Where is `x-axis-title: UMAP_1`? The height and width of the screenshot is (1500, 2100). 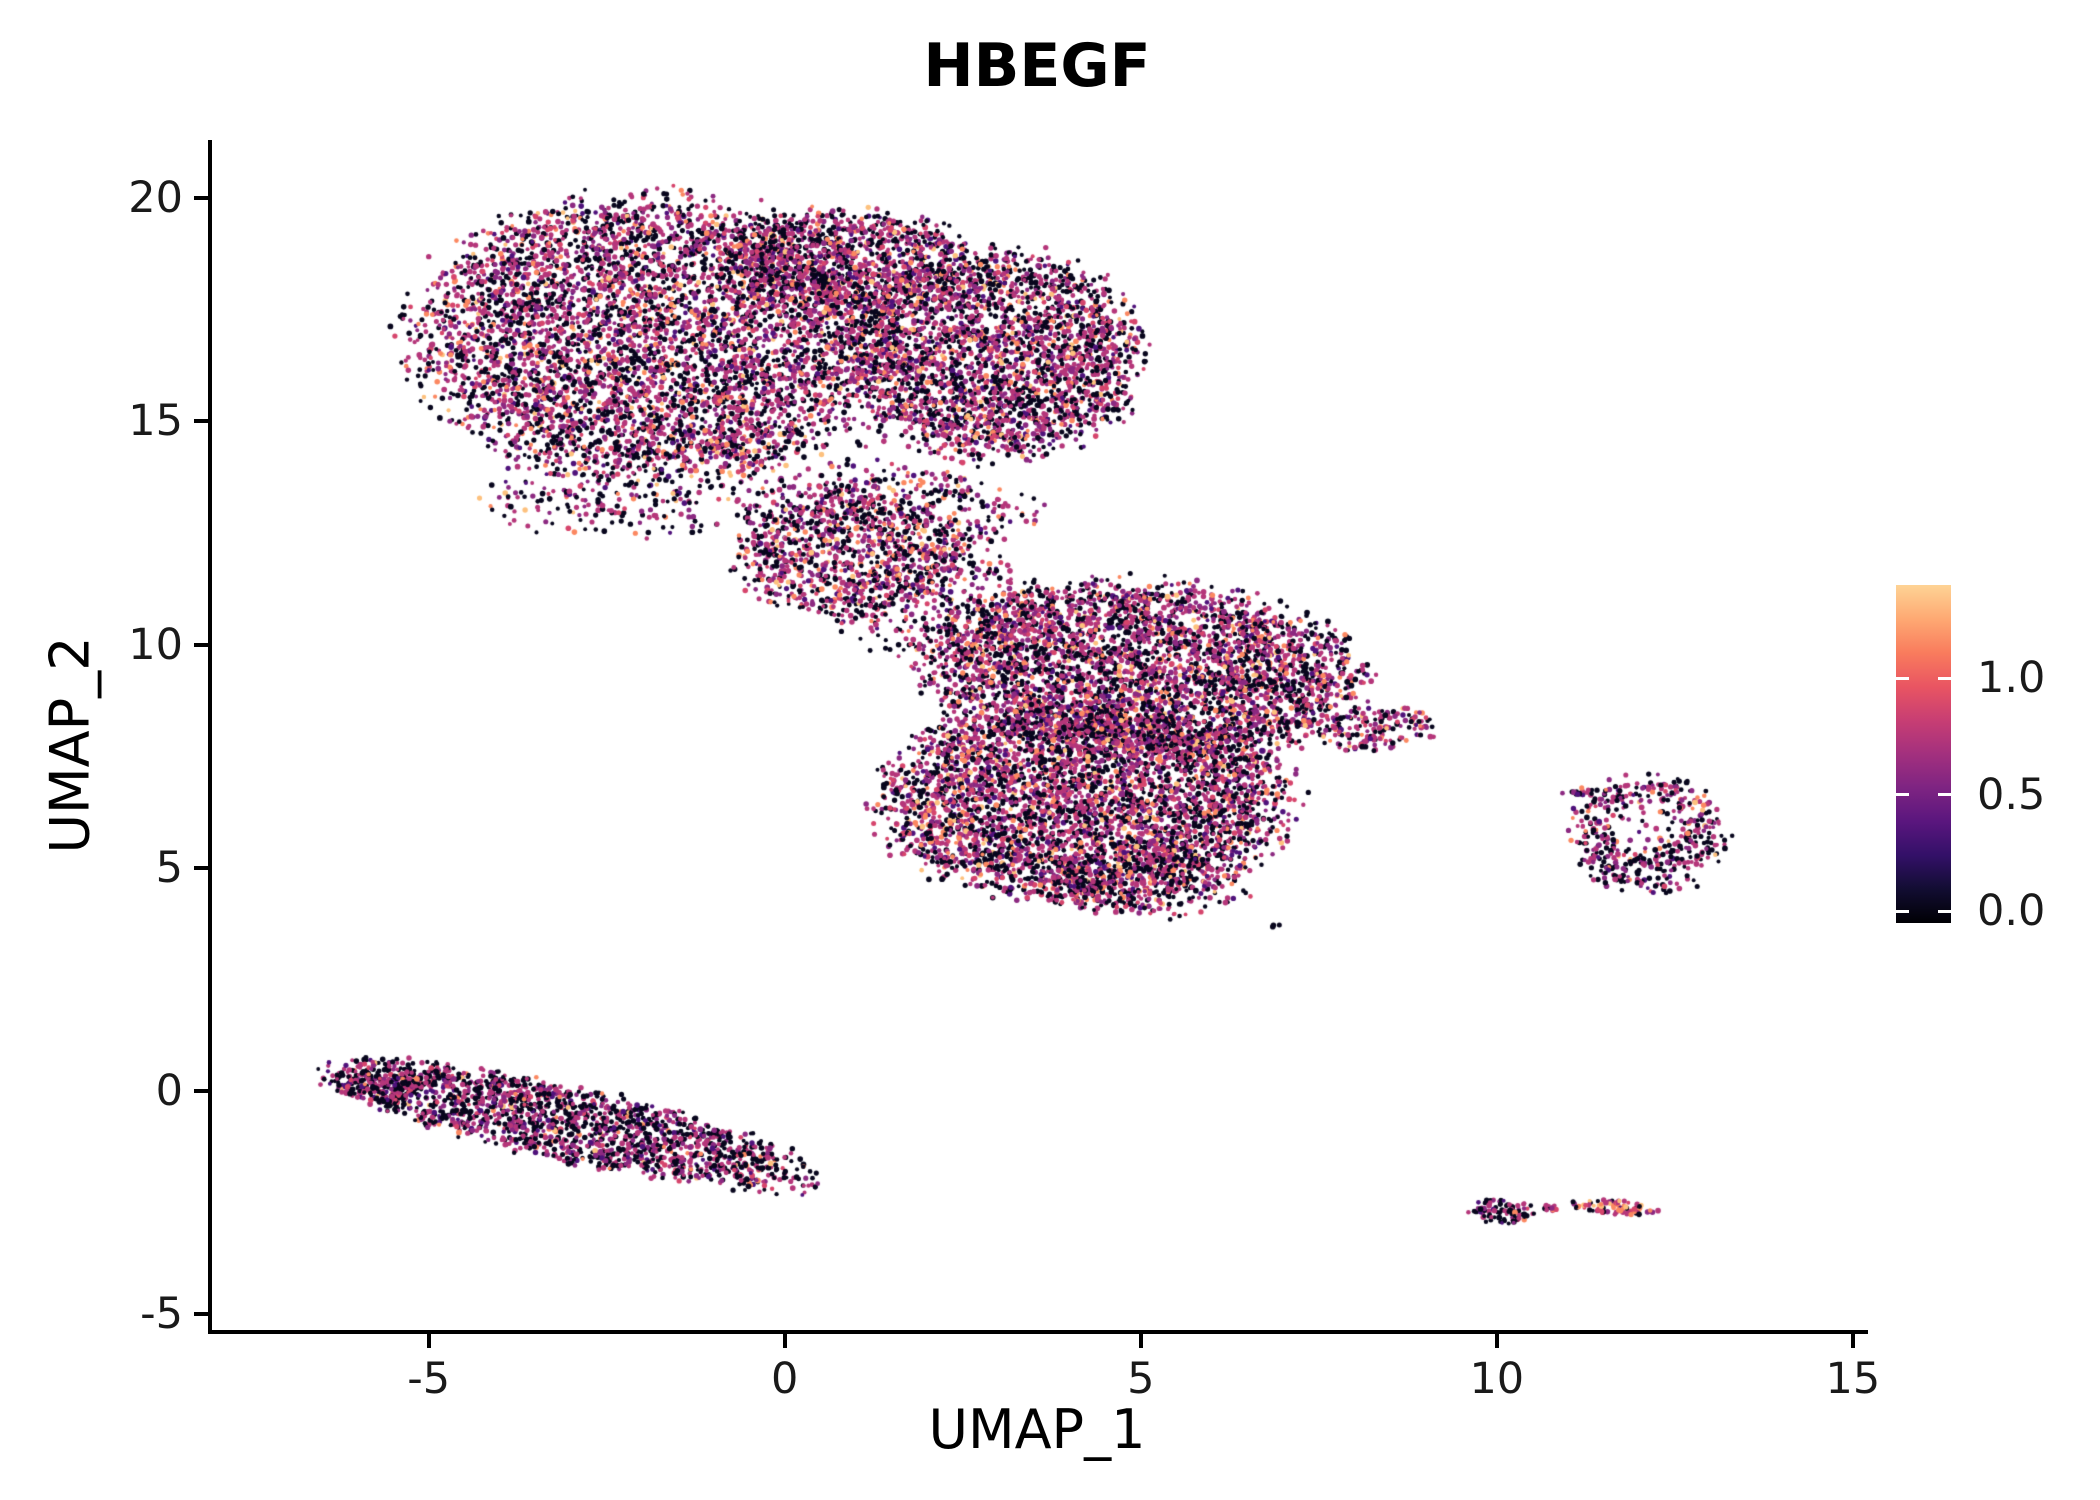 x-axis-title: UMAP_1 is located at coordinates (1037, 1429).